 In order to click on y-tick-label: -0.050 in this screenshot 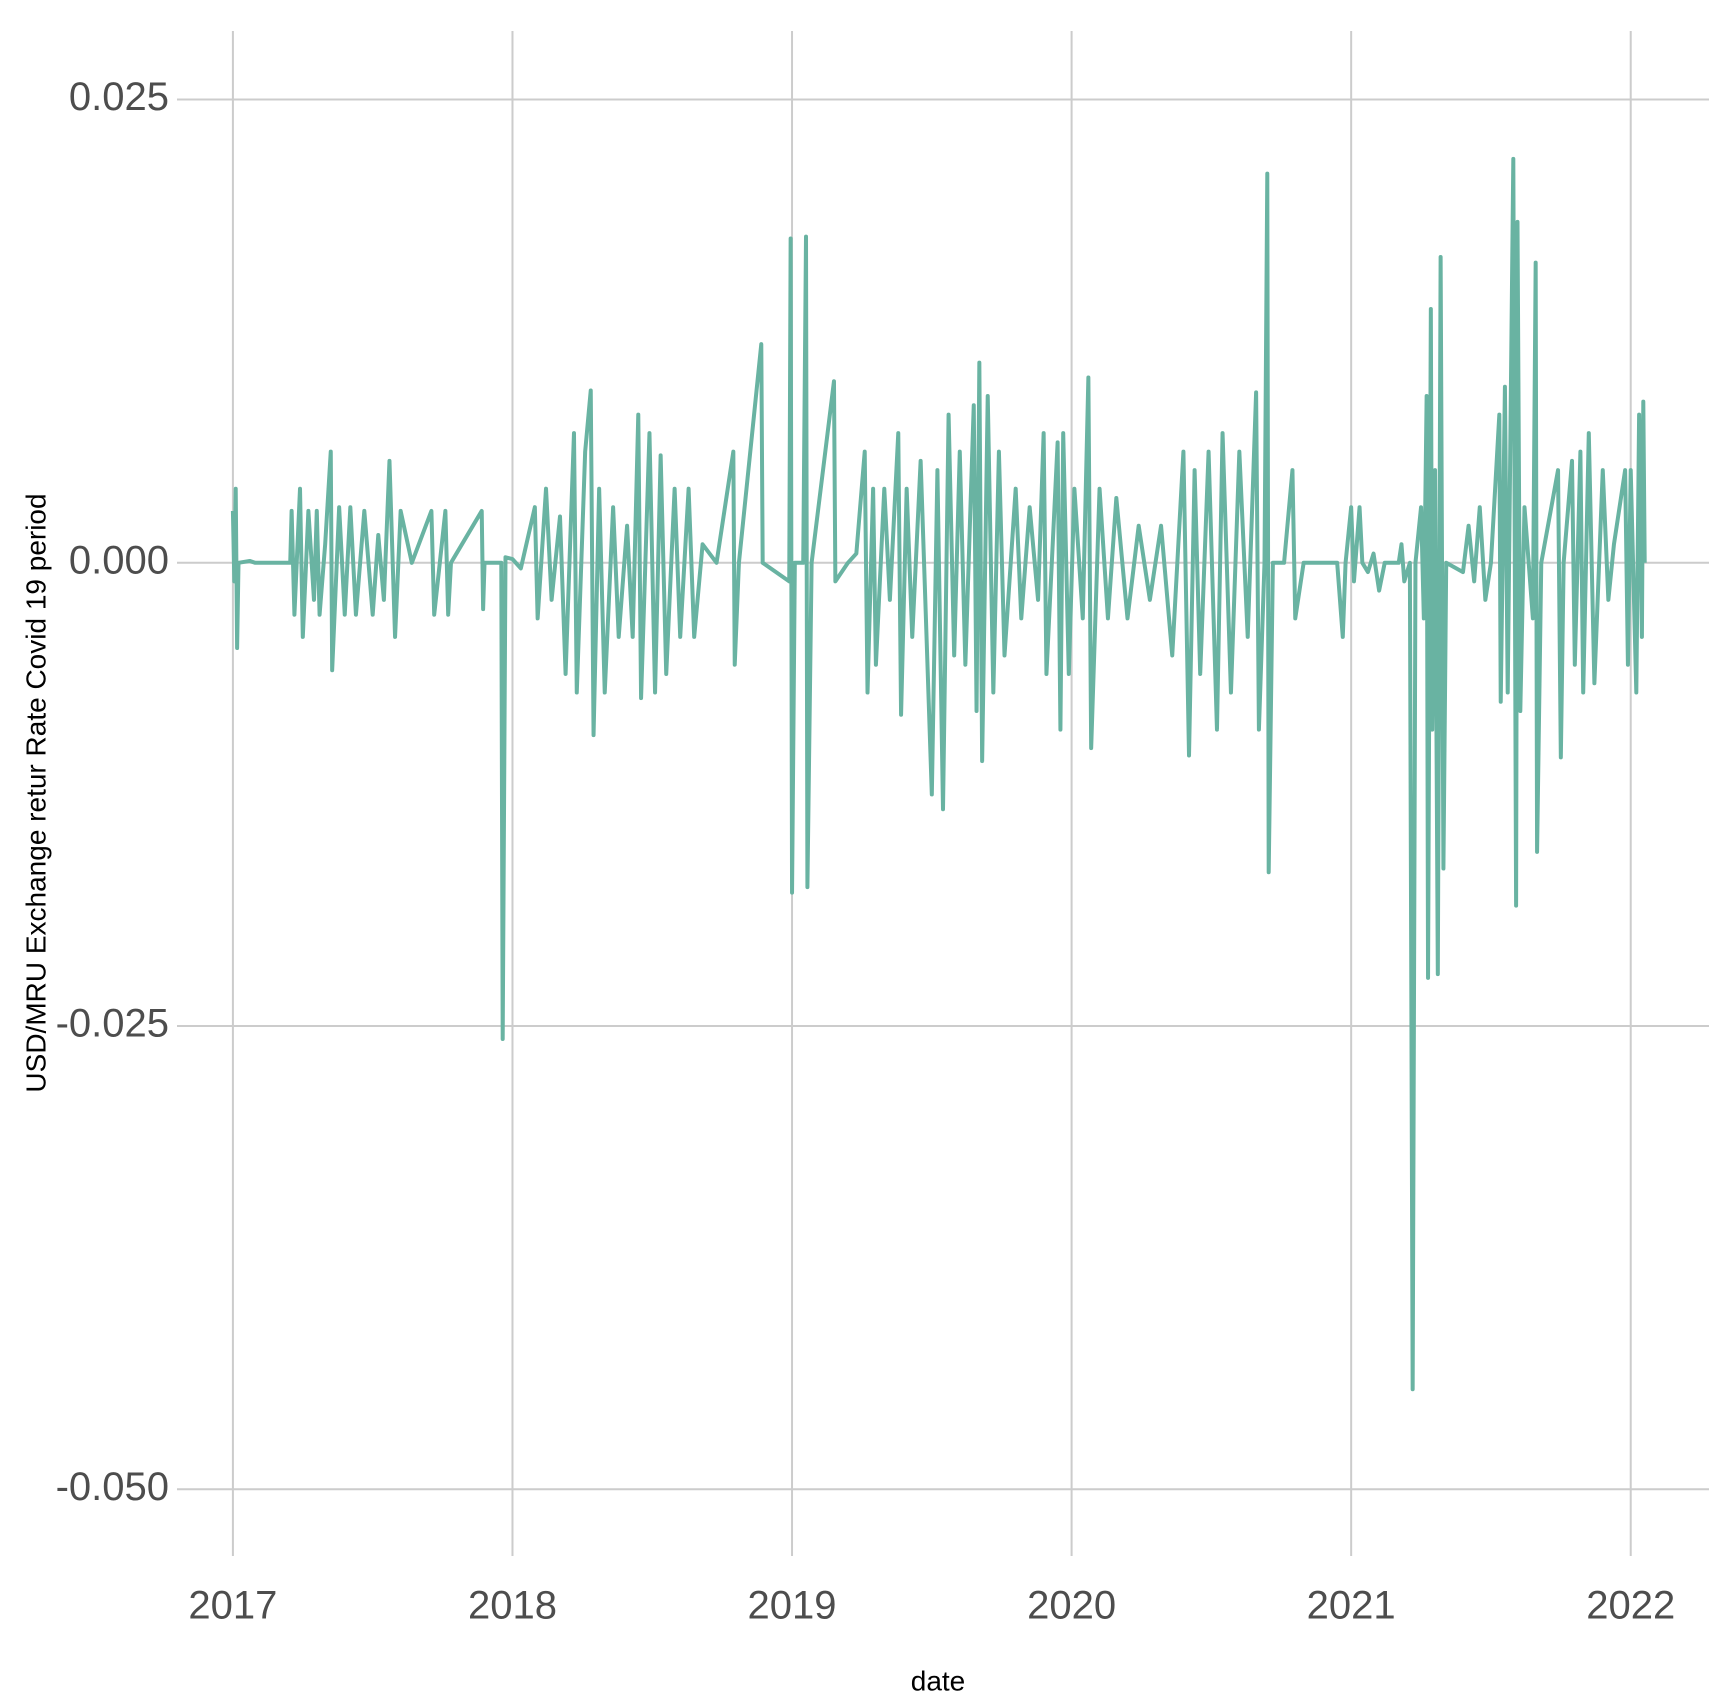, I will do `click(112, 1487)`.